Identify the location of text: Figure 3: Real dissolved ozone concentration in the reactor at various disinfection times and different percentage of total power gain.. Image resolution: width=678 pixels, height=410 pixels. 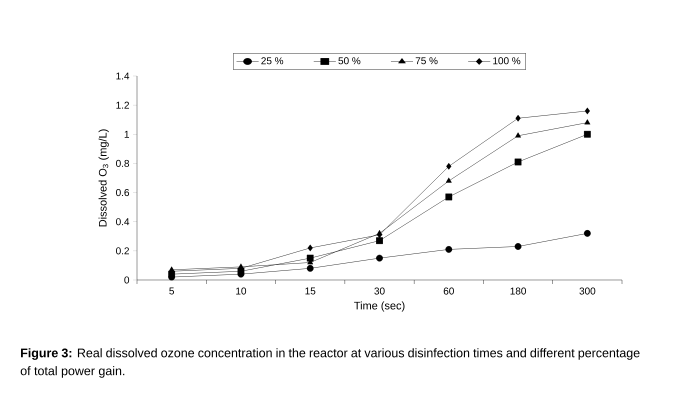
(330, 363).